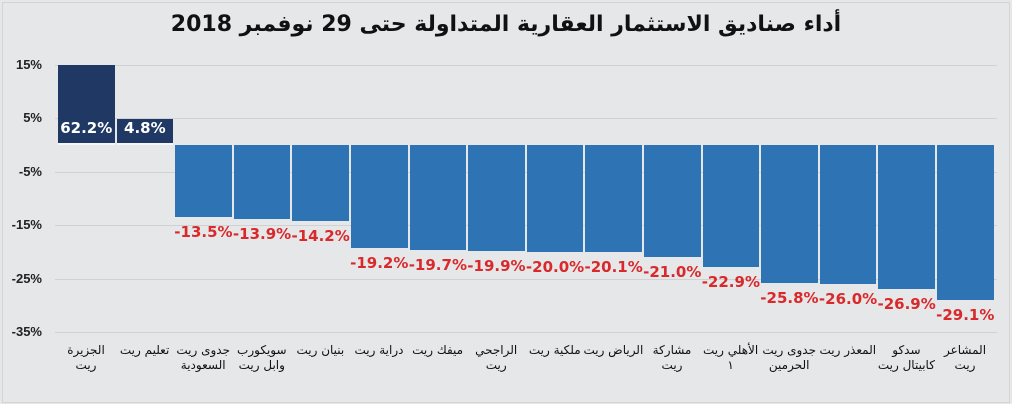 The height and width of the screenshot is (404, 1012). I want to click on y-tick-label: -15%, so click(26, 225).